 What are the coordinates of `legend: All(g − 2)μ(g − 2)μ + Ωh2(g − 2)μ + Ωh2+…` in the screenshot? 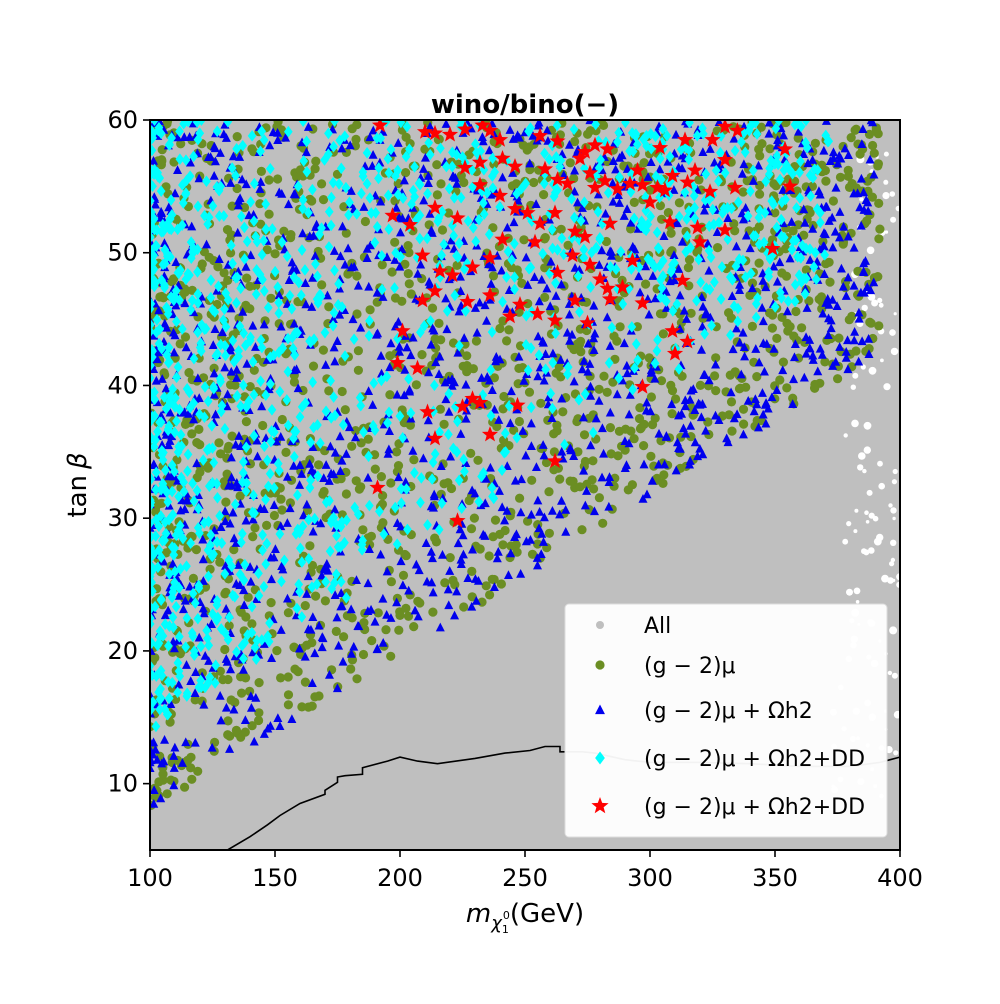 It's located at (726, 720).